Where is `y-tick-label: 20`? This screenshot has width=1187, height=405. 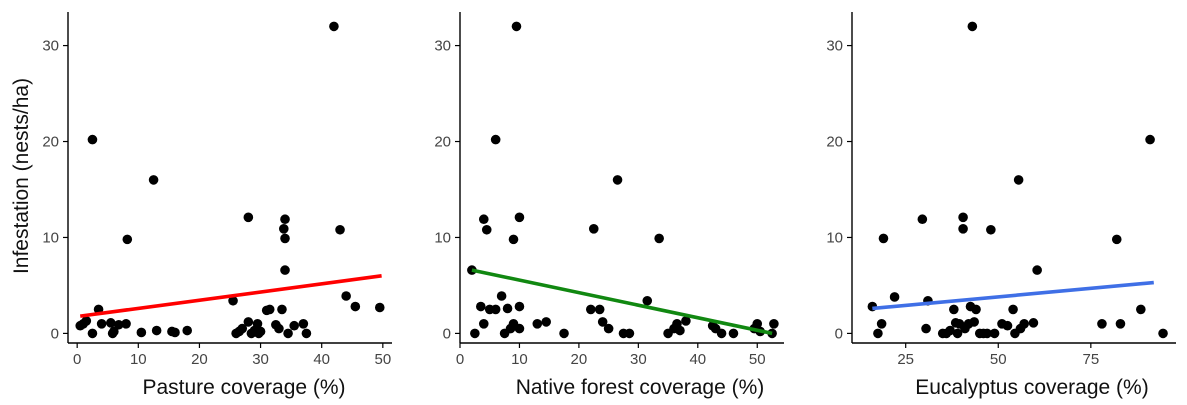
y-tick-label: 20 is located at coordinates (834, 142).